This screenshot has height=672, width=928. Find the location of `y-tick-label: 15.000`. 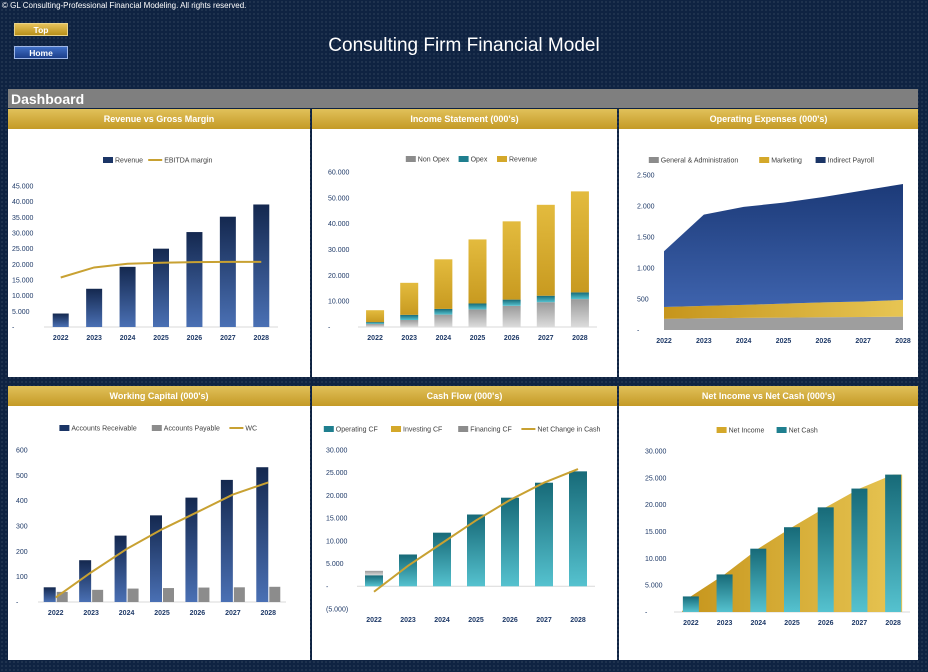

y-tick-label: 15.000 is located at coordinates (656, 532).